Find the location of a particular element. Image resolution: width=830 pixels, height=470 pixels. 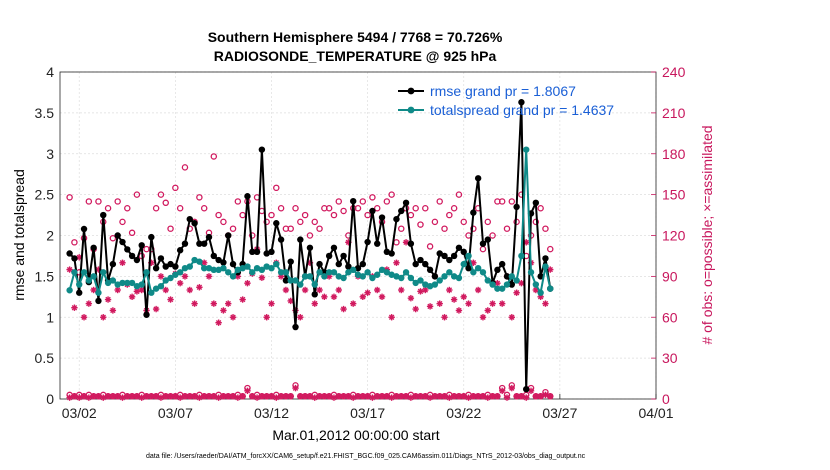

right-y-tick-label: 120 is located at coordinates (674, 236).